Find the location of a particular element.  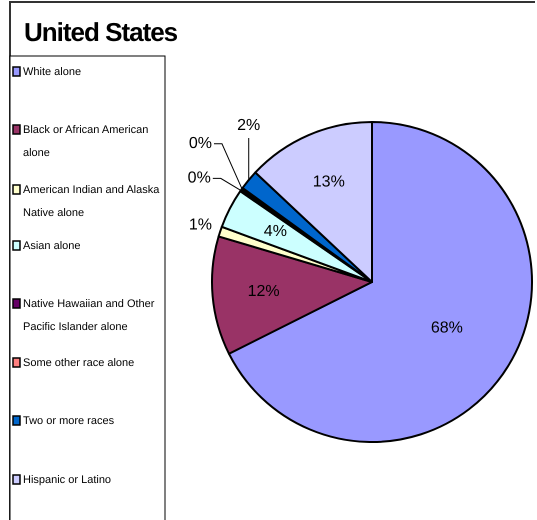

legend-label: Black or African American alone is located at coordinates (85, 141).